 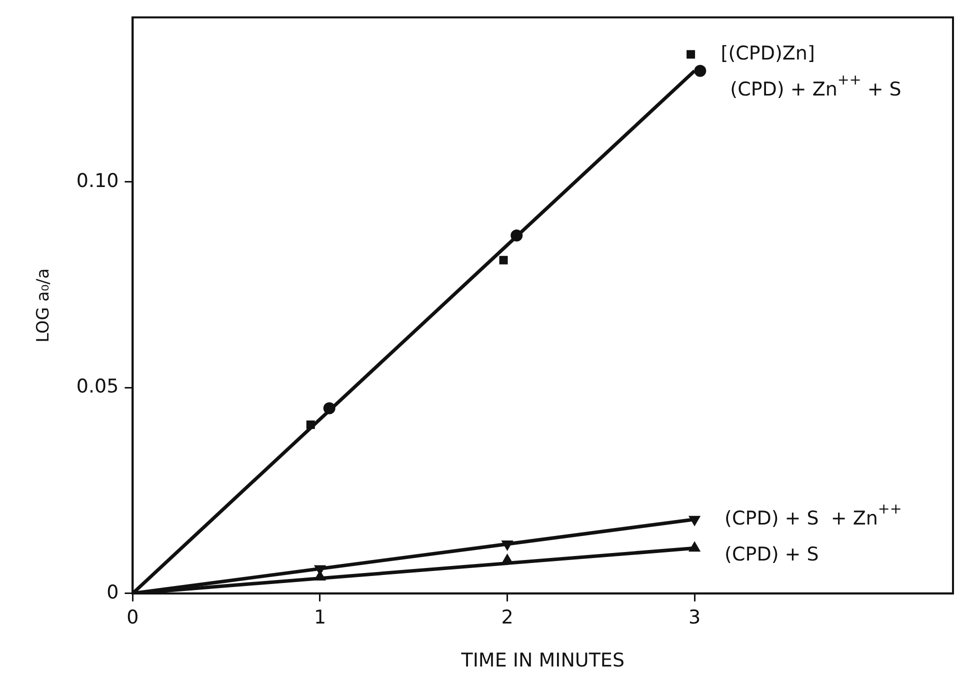 I want to click on x-tick-label: 1, so click(x=320, y=617).